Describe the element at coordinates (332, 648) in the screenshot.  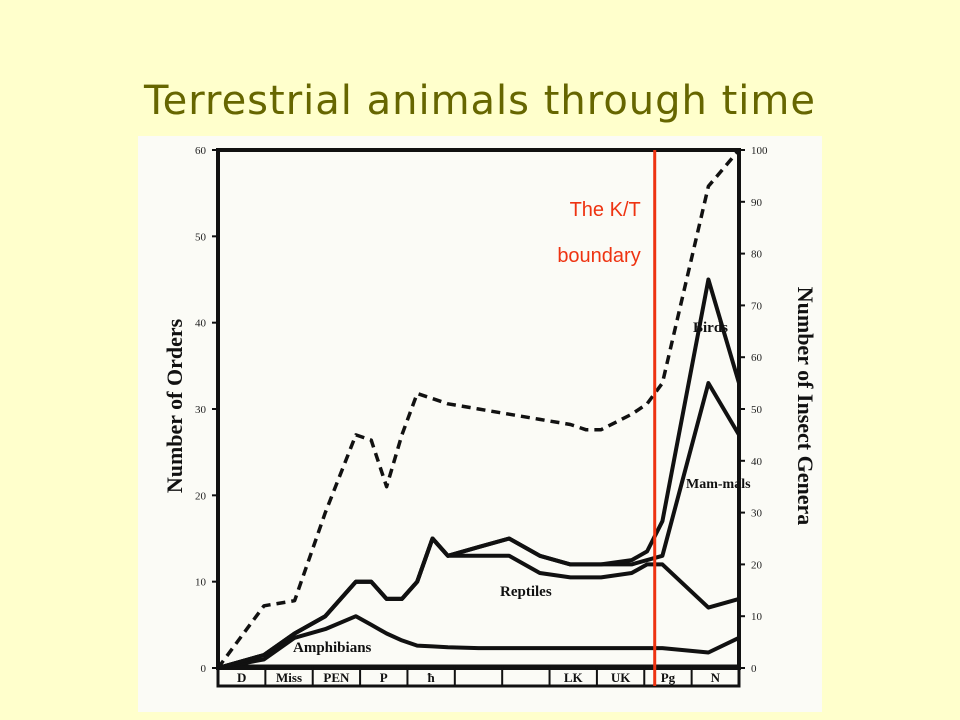
I see `series-label-amphibians: Amphibians` at that location.